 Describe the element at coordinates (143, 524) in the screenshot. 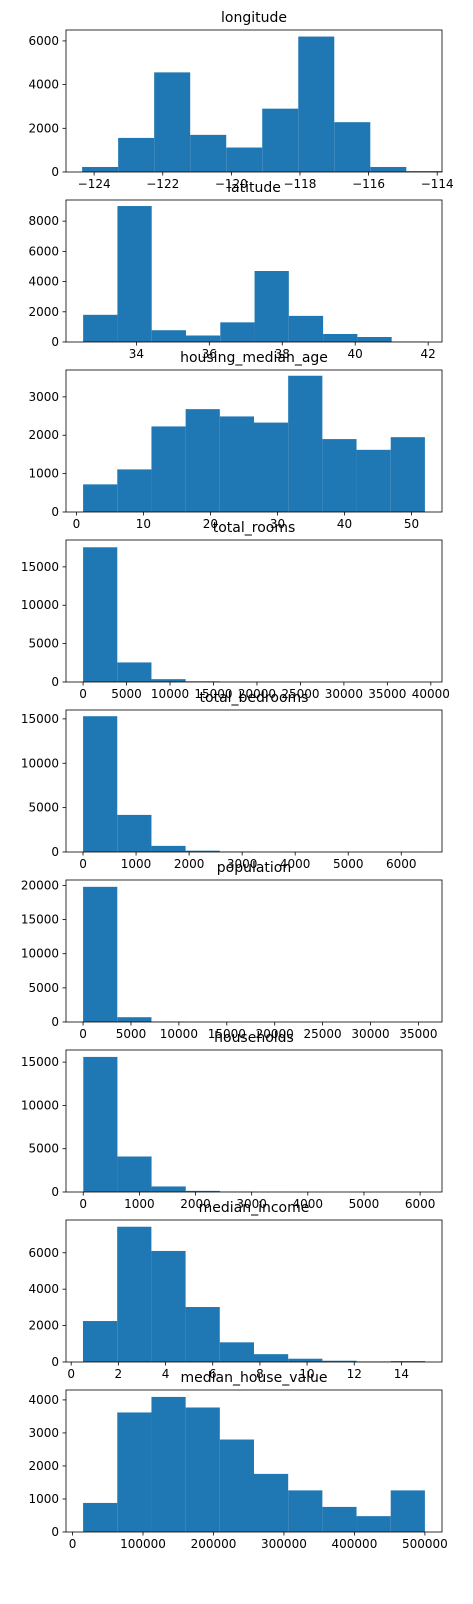

I see `x-tick-label: 10` at that location.